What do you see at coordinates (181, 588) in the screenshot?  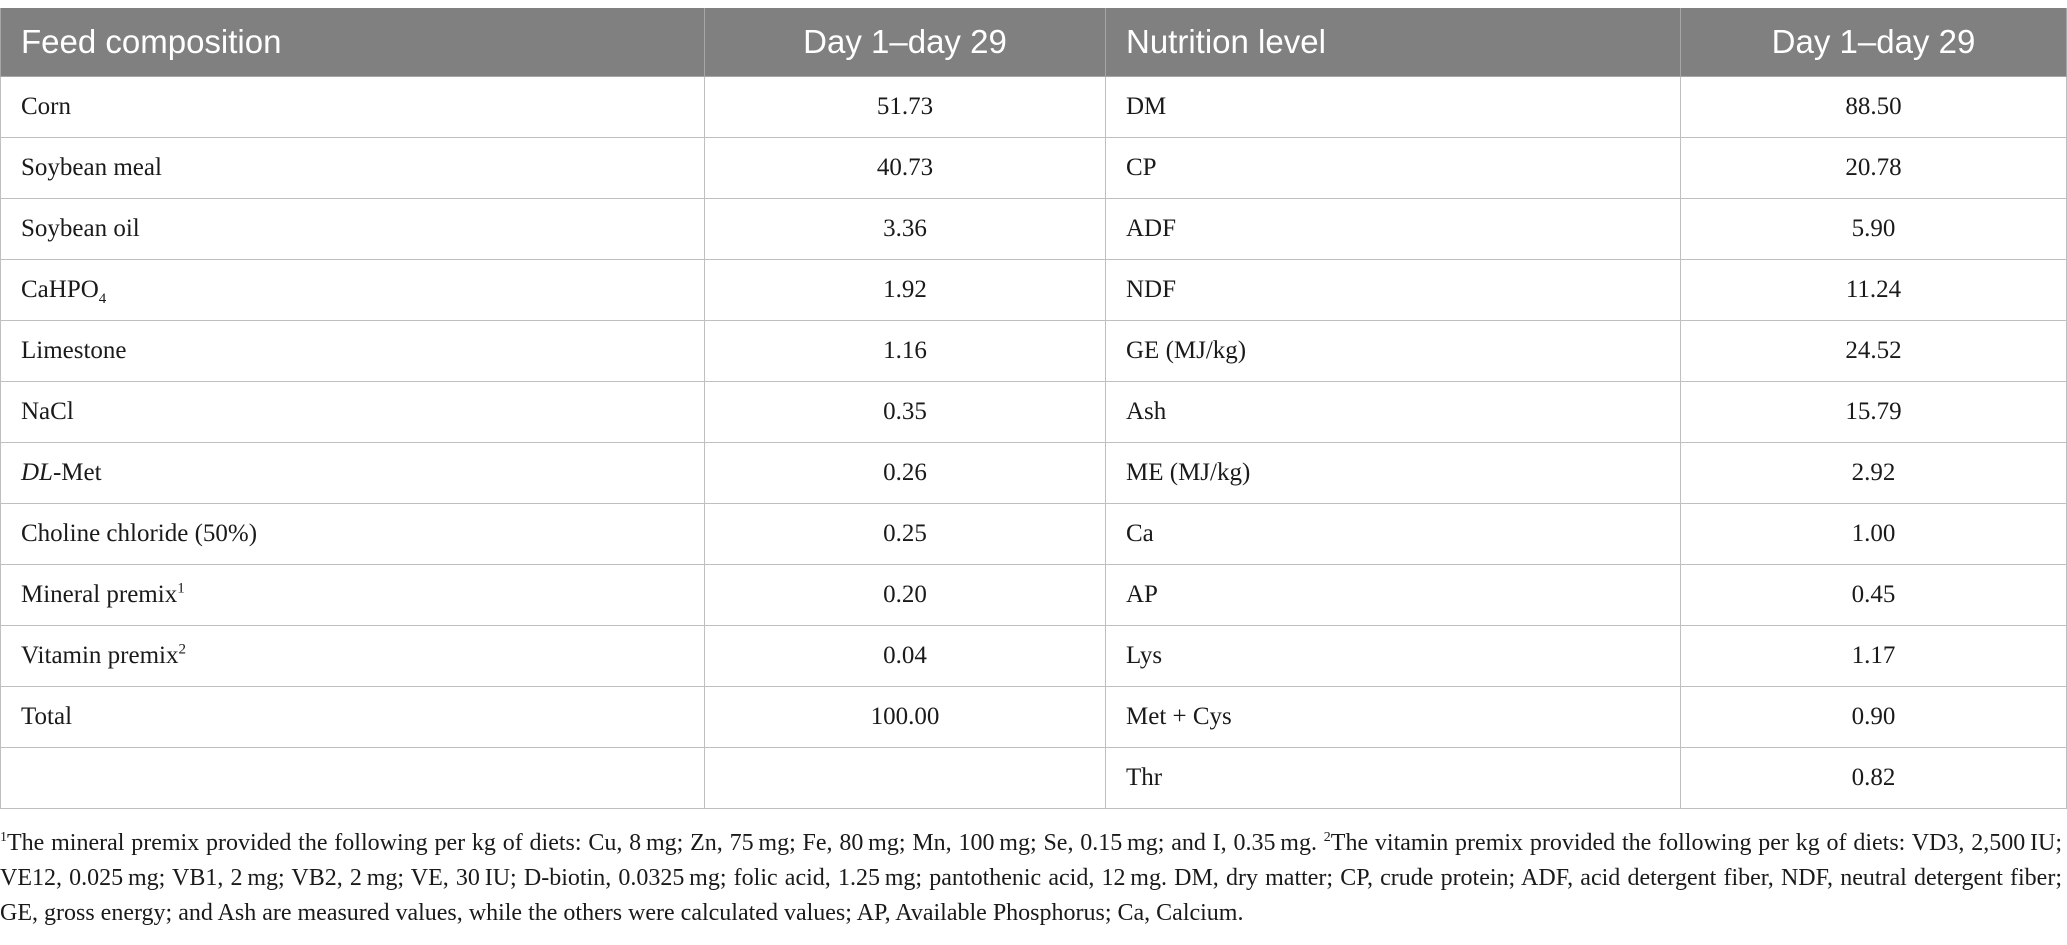 I see `ingredient-footnote-mark: 1` at bounding box center [181, 588].